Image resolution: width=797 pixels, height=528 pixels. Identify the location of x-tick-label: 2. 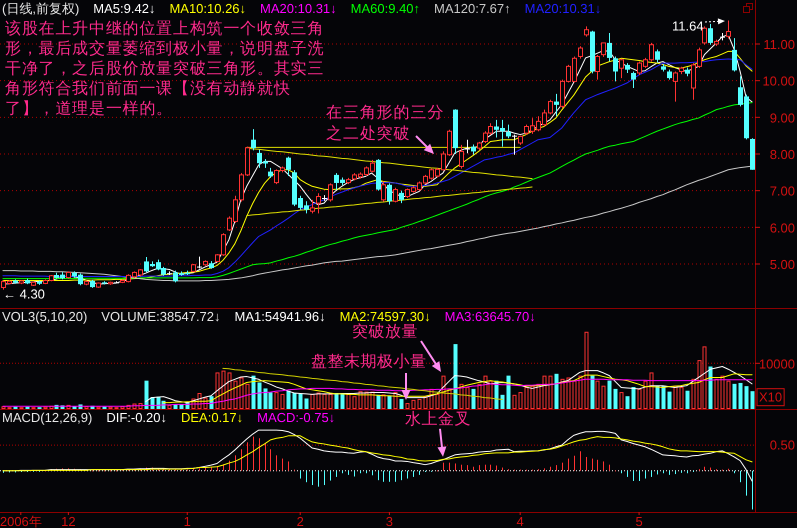
(300, 521).